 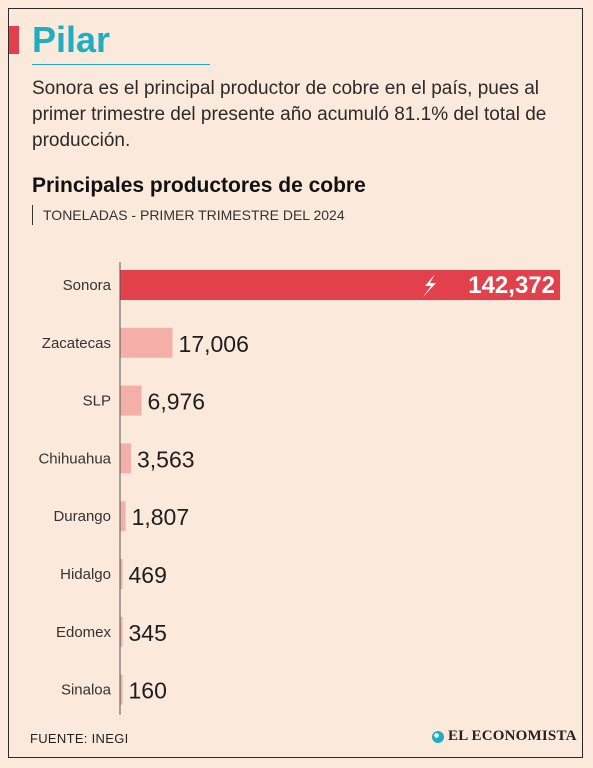 I want to click on value-label: 345, so click(x=148, y=633).